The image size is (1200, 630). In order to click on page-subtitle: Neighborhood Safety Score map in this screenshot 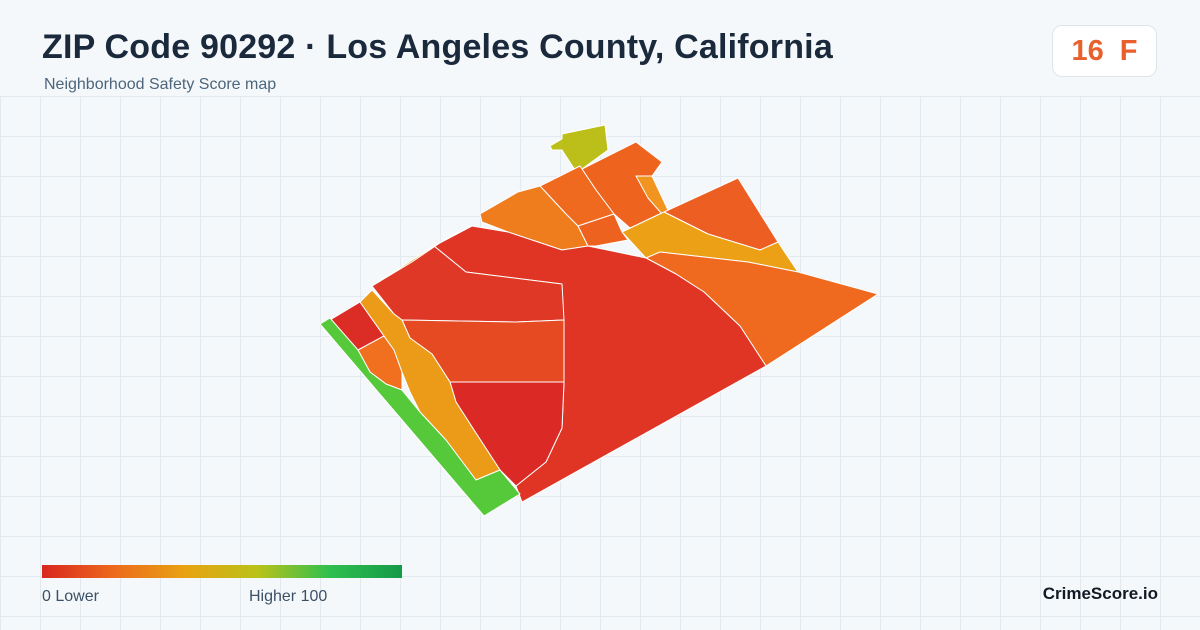, I will do `click(160, 84)`.